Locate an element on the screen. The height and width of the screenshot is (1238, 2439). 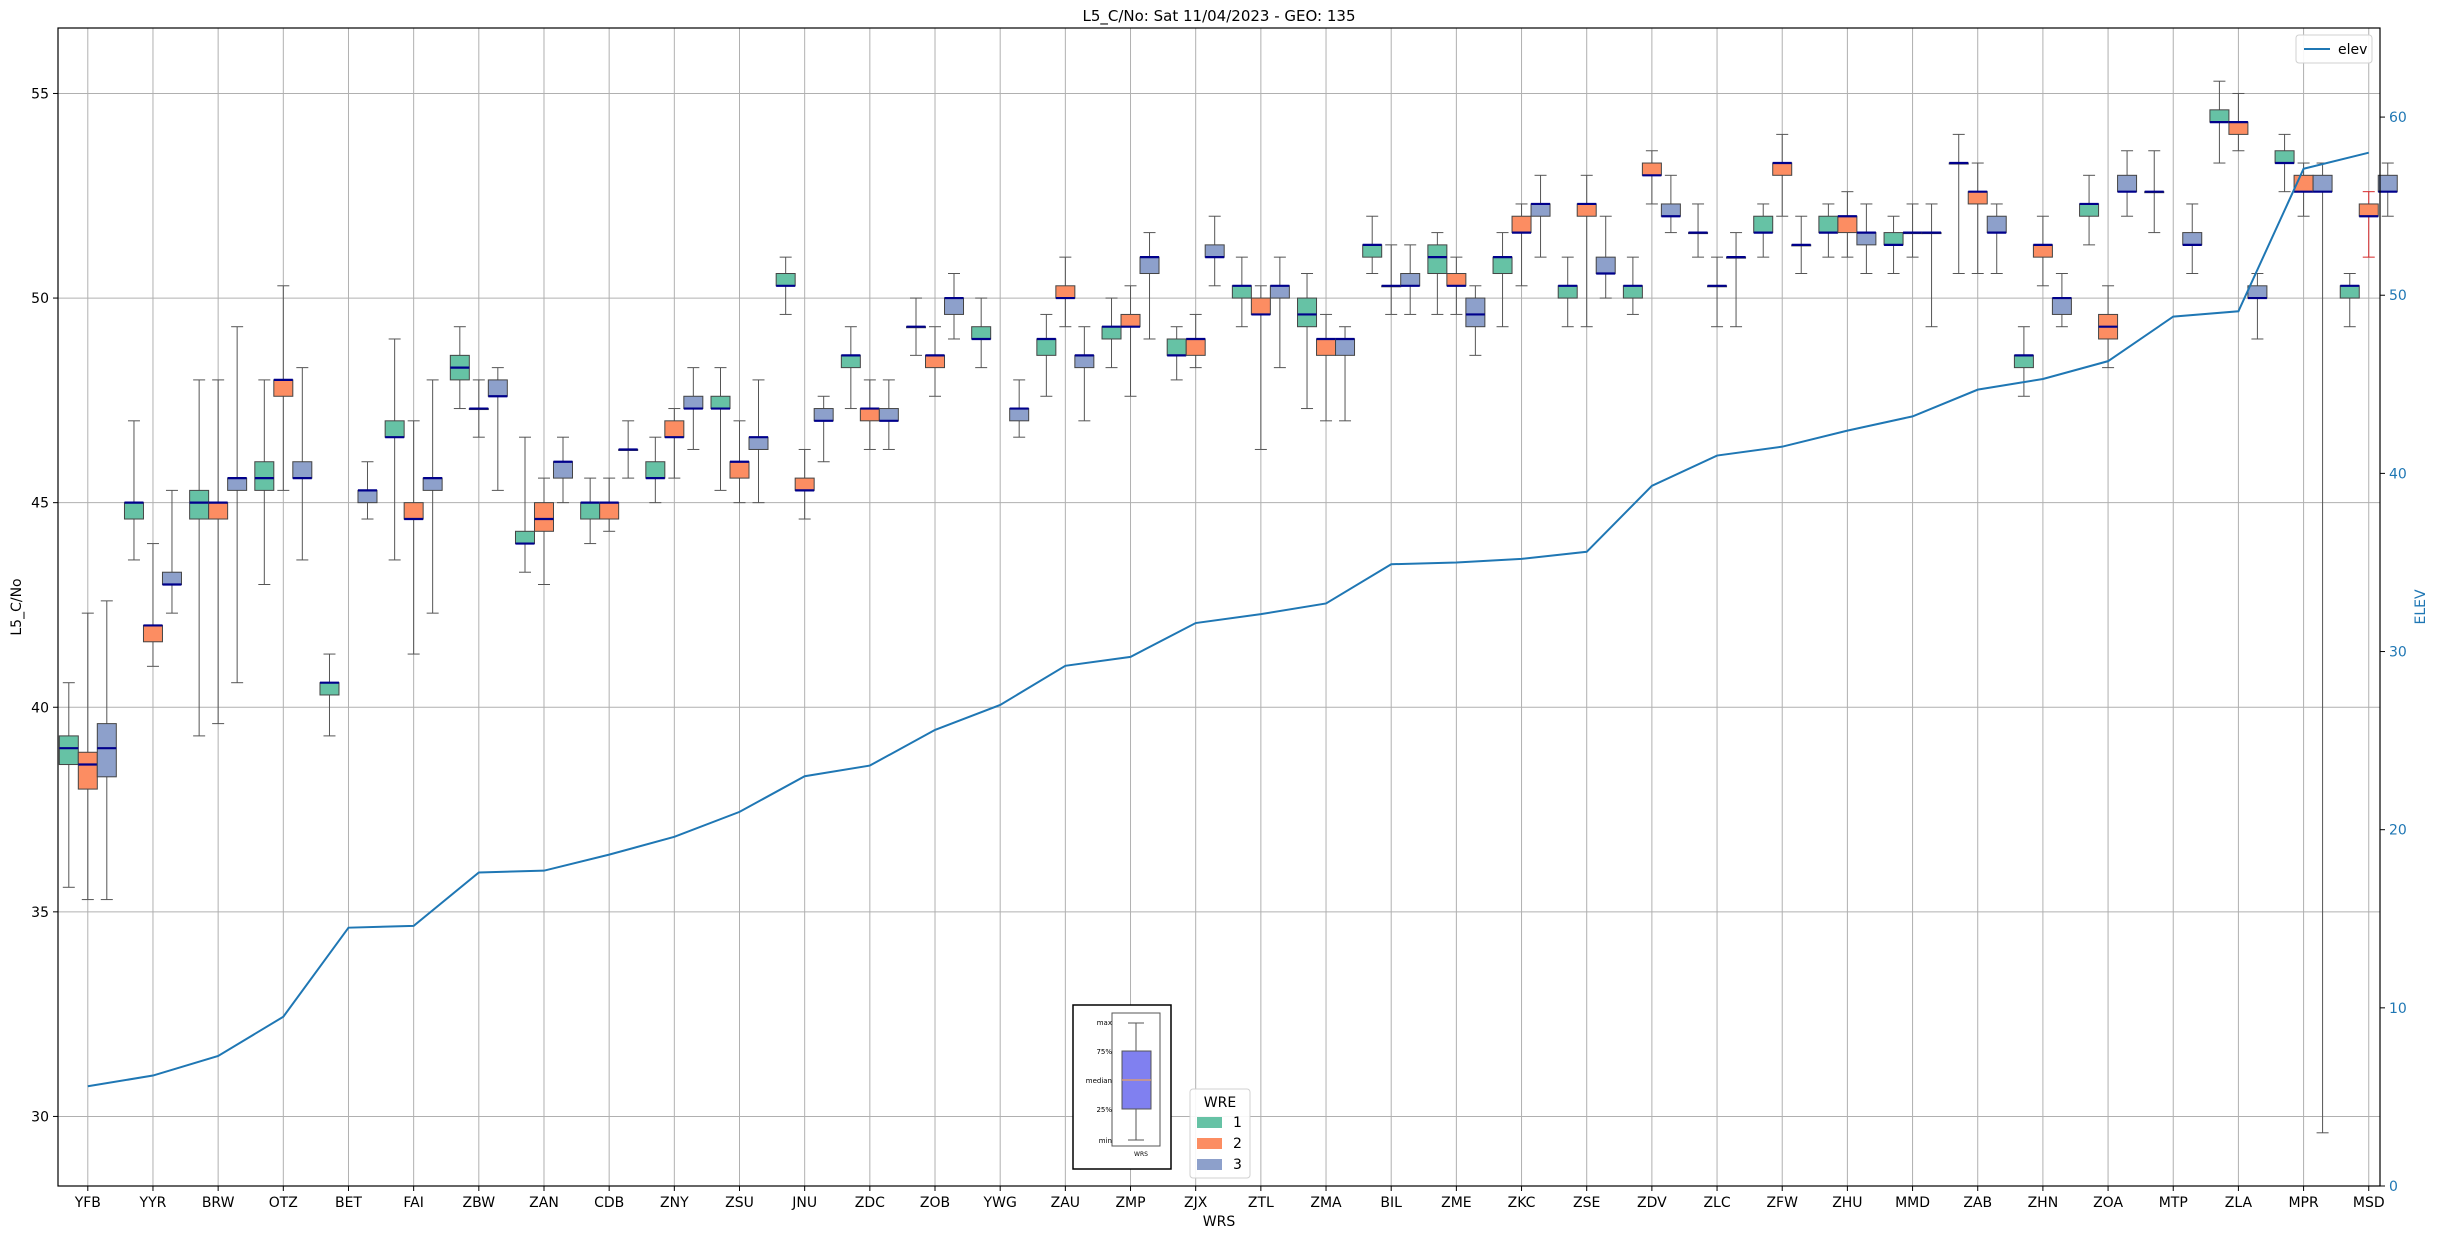
box-wre3-zse is located at coordinates (1605, 257).